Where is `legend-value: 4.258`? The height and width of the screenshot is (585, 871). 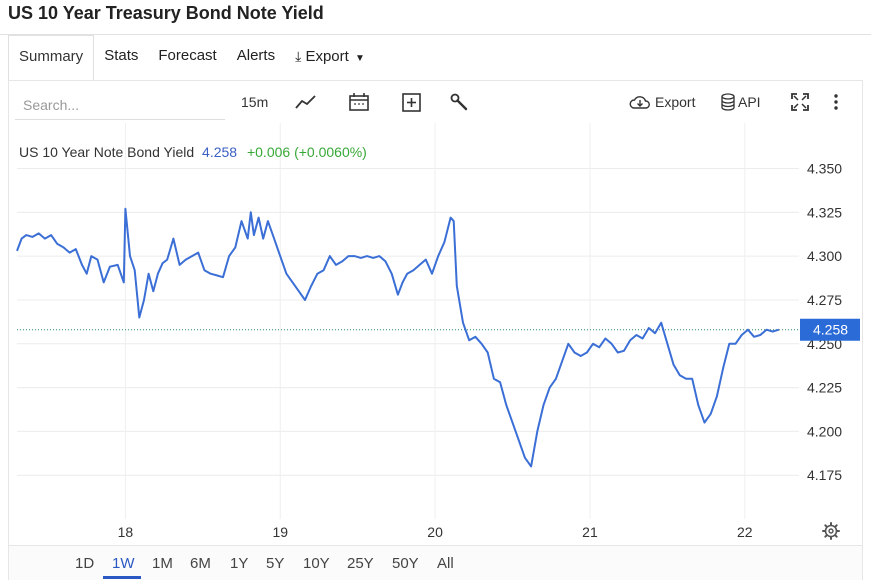
legend-value: 4.258 is located at coordinates (219, 152).